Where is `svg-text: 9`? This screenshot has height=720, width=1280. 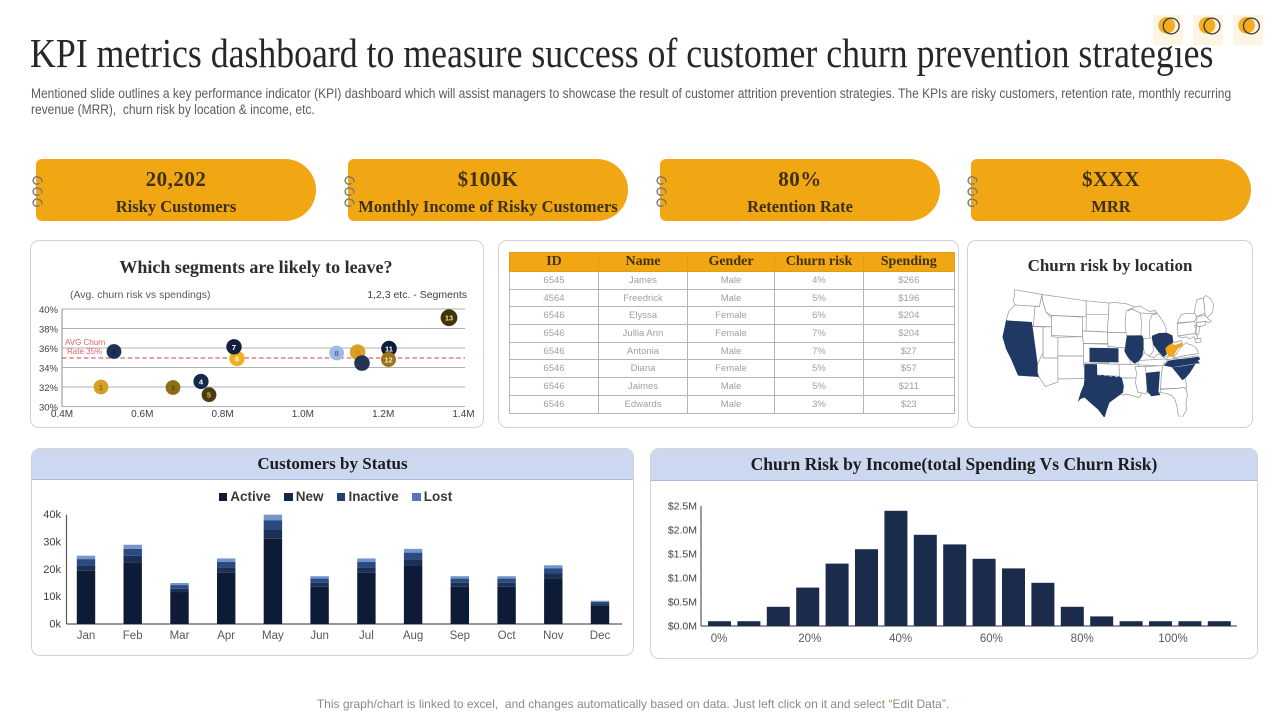 svg-text: 9 is located at coordinates (358, 352).